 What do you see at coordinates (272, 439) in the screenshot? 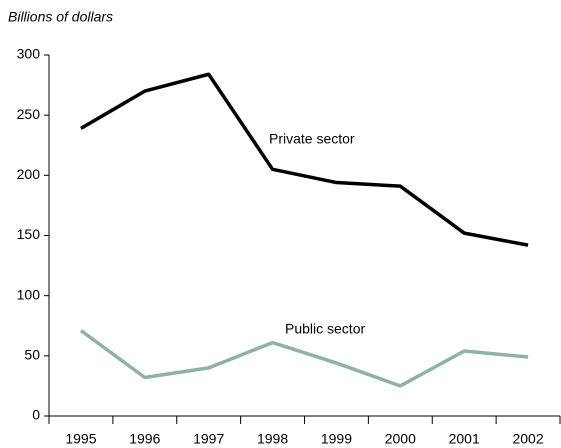
I see `x-tick-label: 1998` at bounding box center [272, 439].